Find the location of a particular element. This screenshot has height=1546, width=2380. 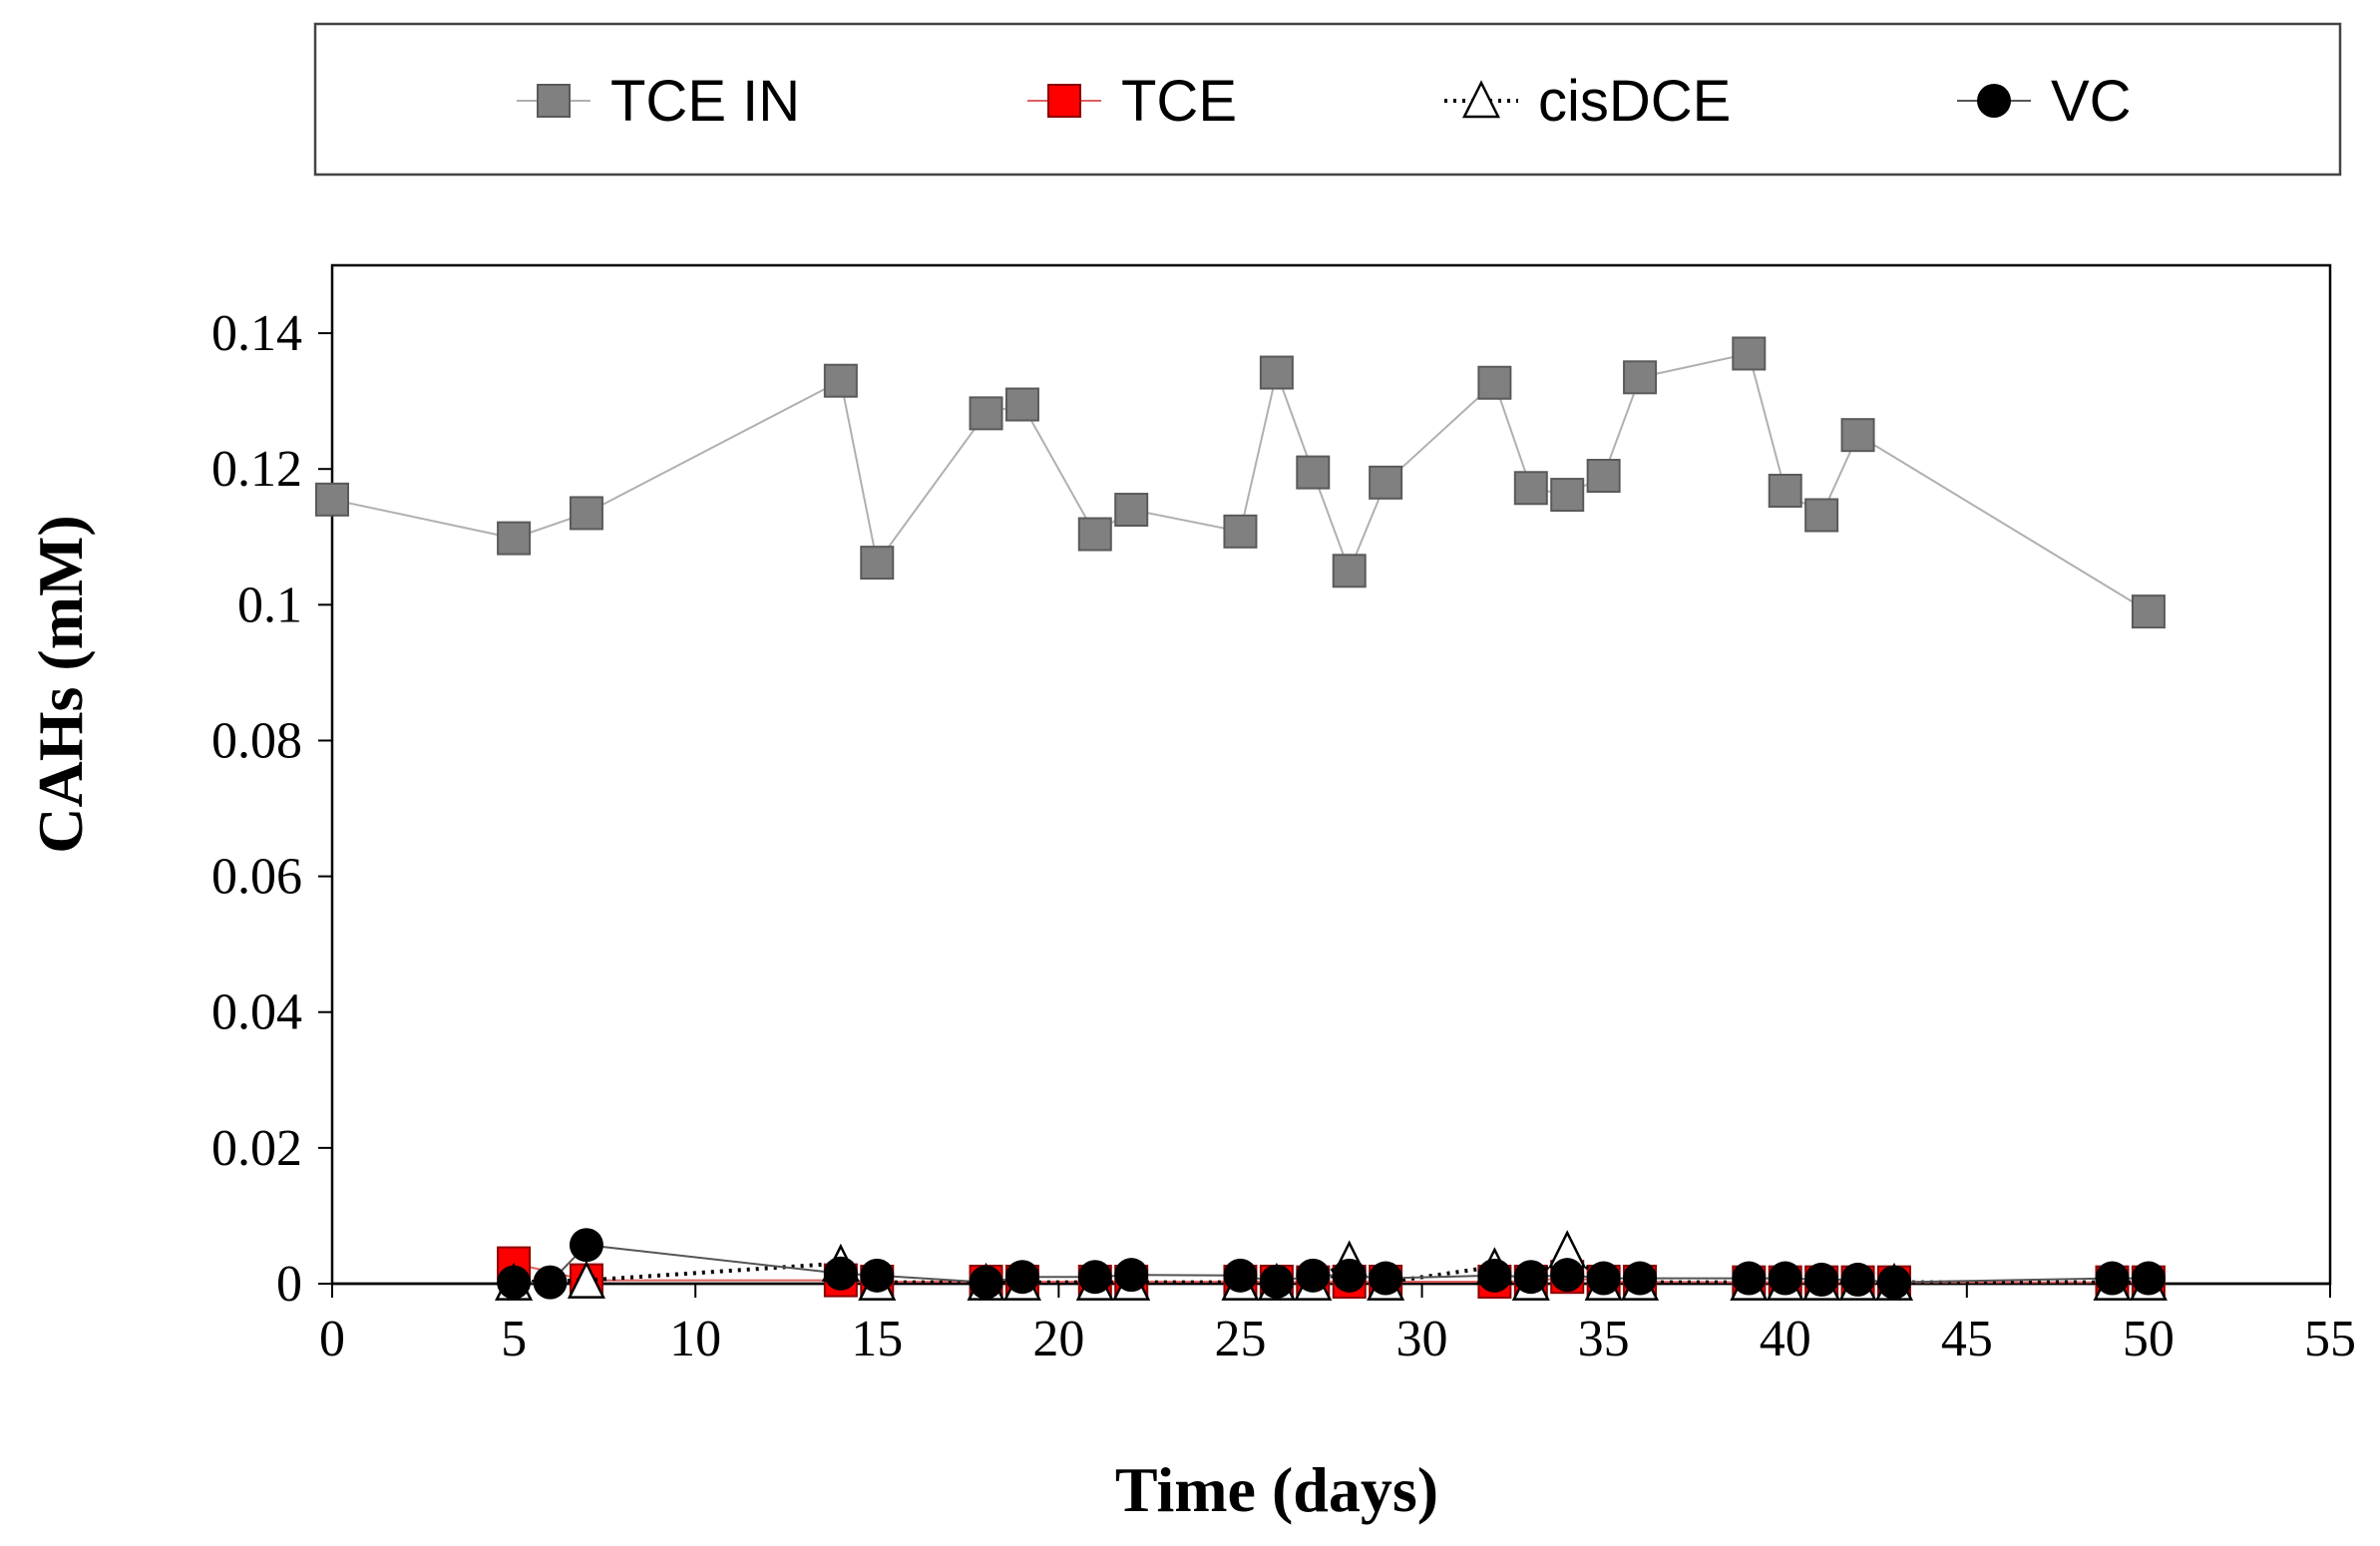

x-tick-label: 20 is located at coordinates (1058, 1339).